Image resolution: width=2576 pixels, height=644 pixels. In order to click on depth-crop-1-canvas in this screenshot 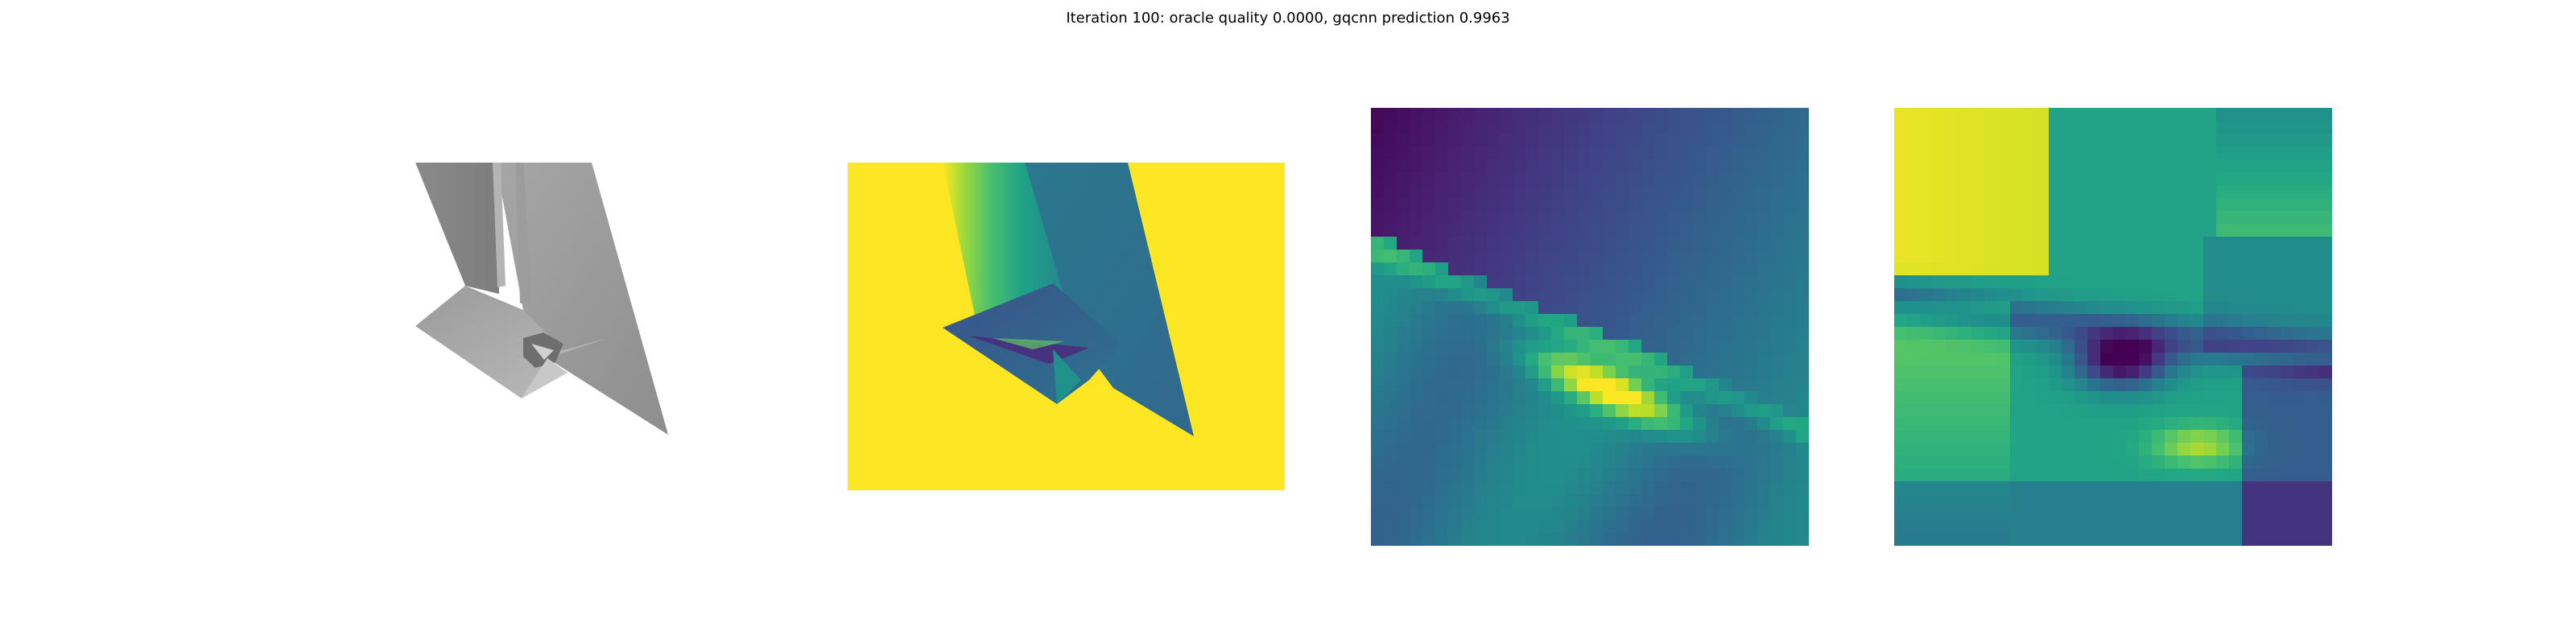, I will do `click(1590, 327)`.